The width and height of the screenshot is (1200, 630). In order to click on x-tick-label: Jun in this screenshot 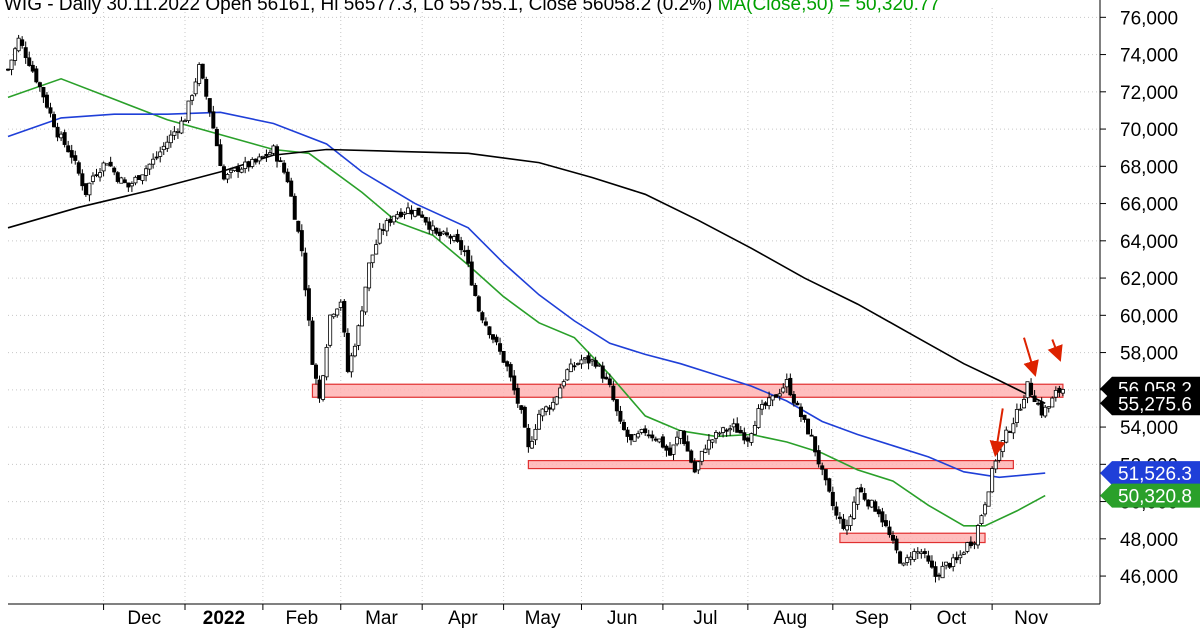, I will do `click(622, 618)`.